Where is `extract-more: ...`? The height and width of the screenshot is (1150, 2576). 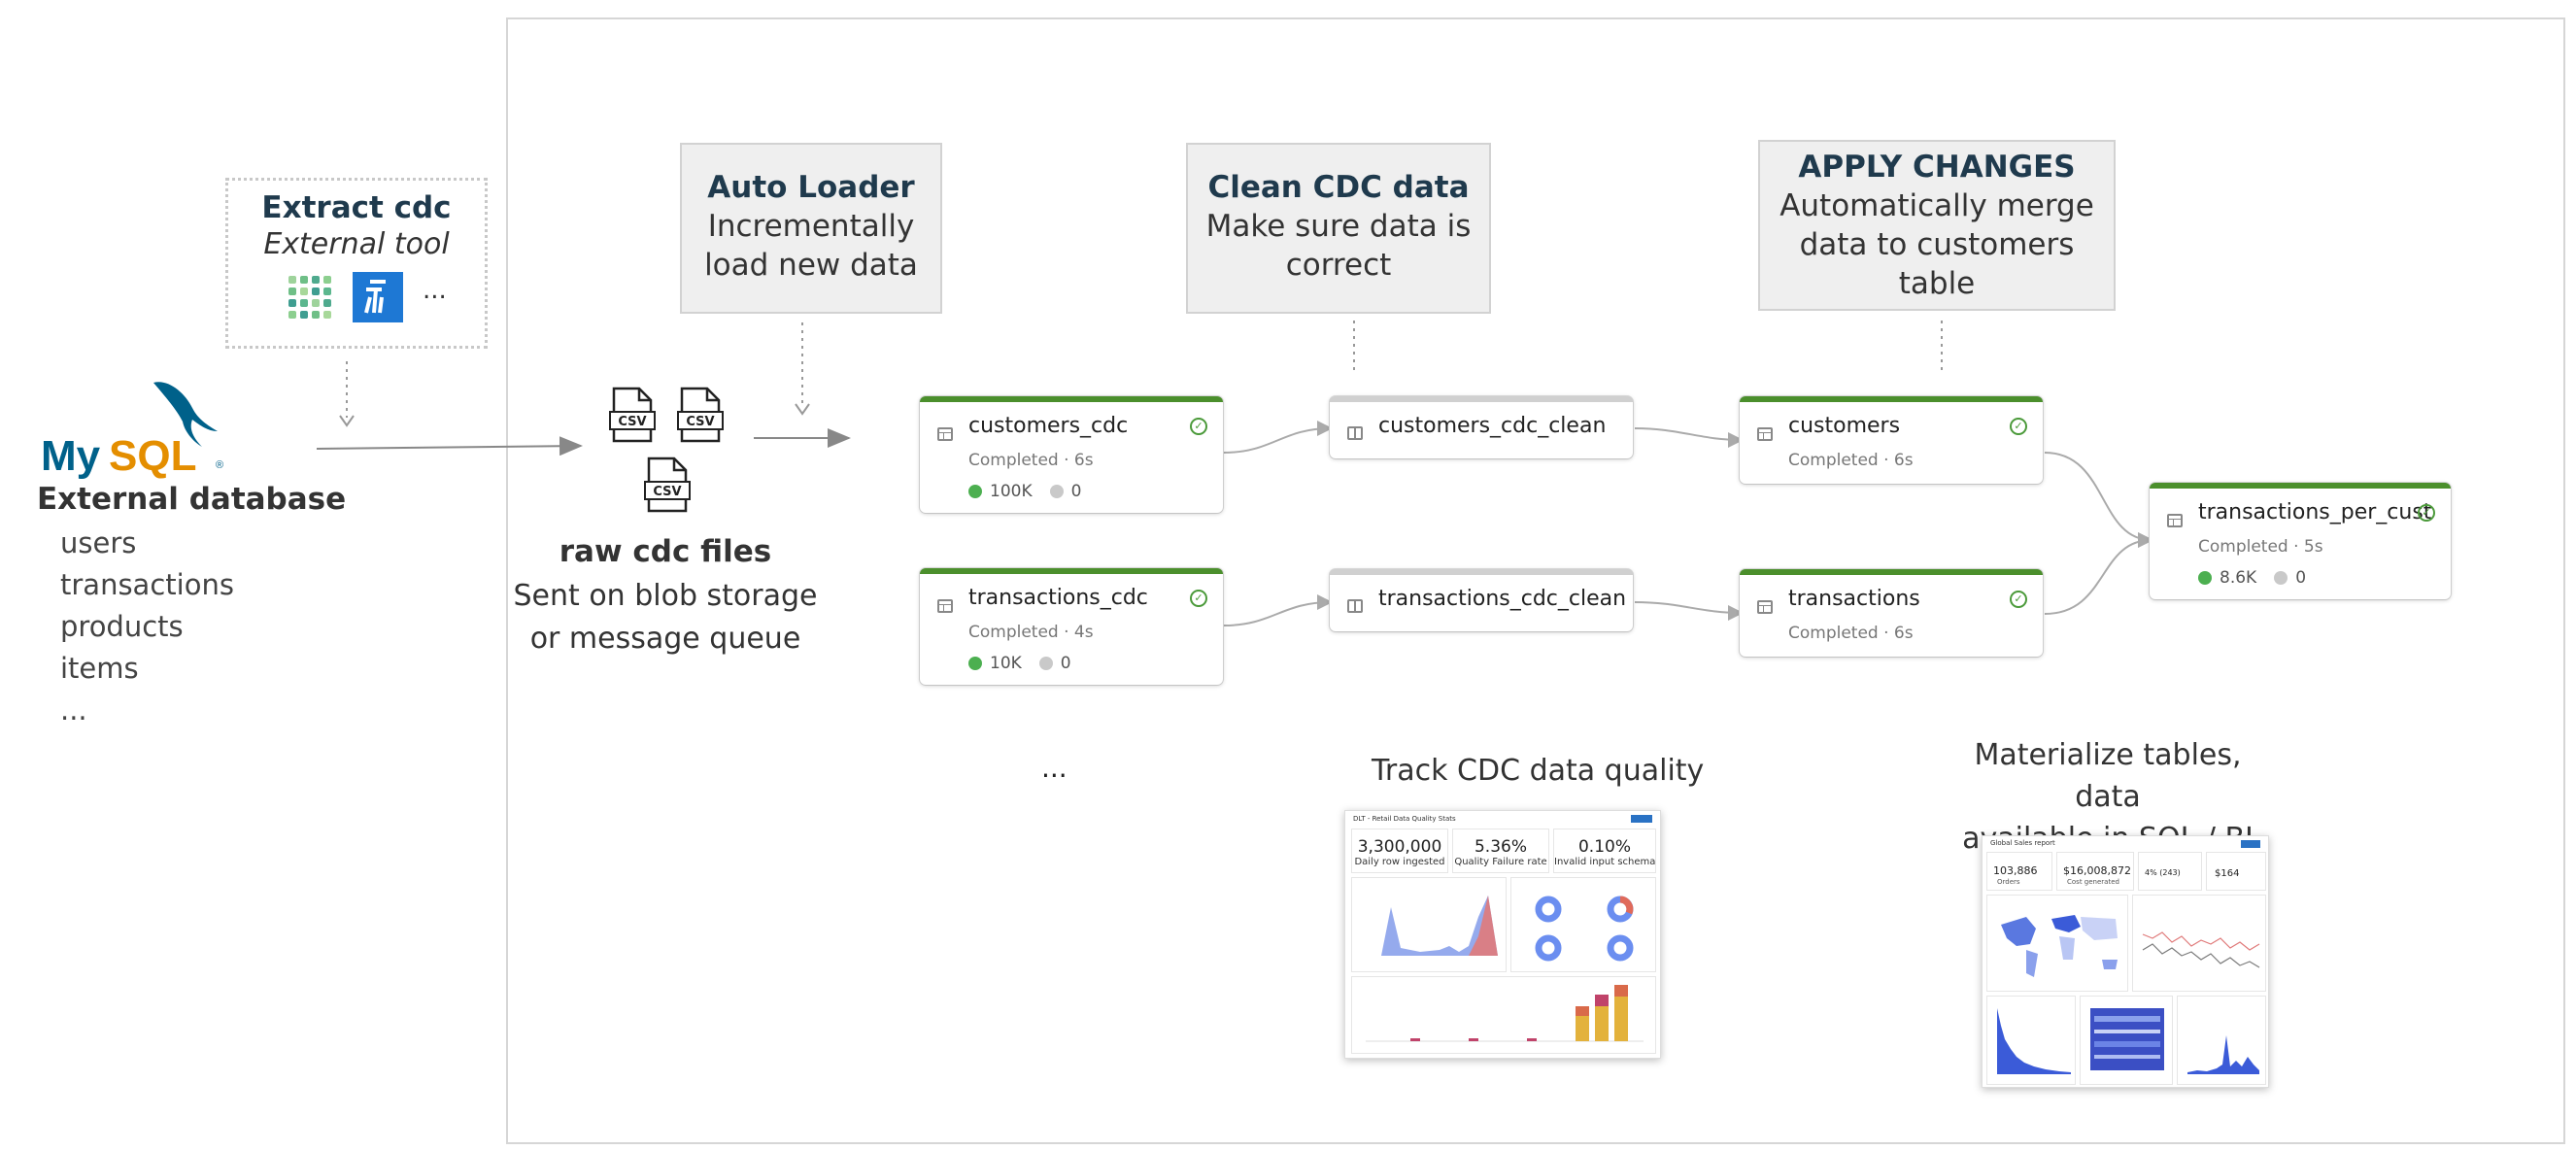 extract-more: ... is located at coordinates (435, 290).